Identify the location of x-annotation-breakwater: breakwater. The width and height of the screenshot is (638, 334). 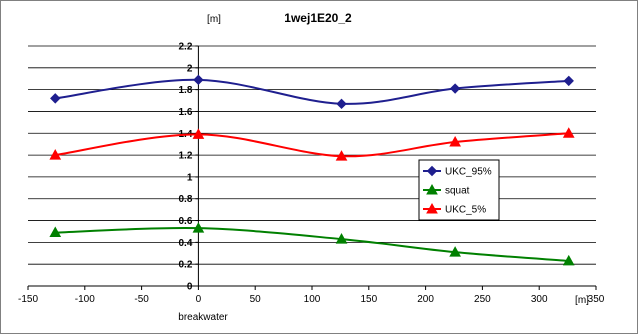
(203, 317).